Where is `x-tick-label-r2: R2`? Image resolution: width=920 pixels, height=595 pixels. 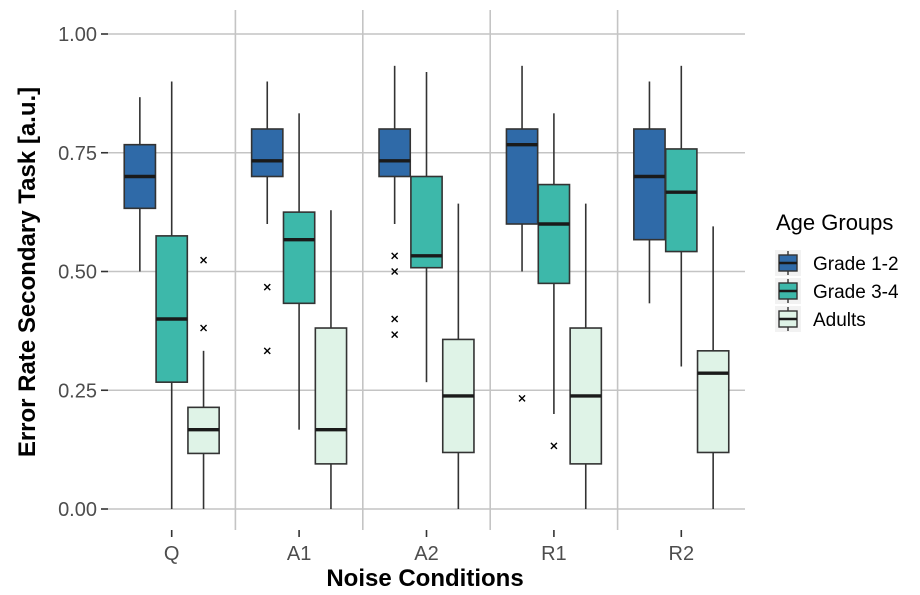
x-tick-label-r2: R2 is located at coordinates (682, 554).